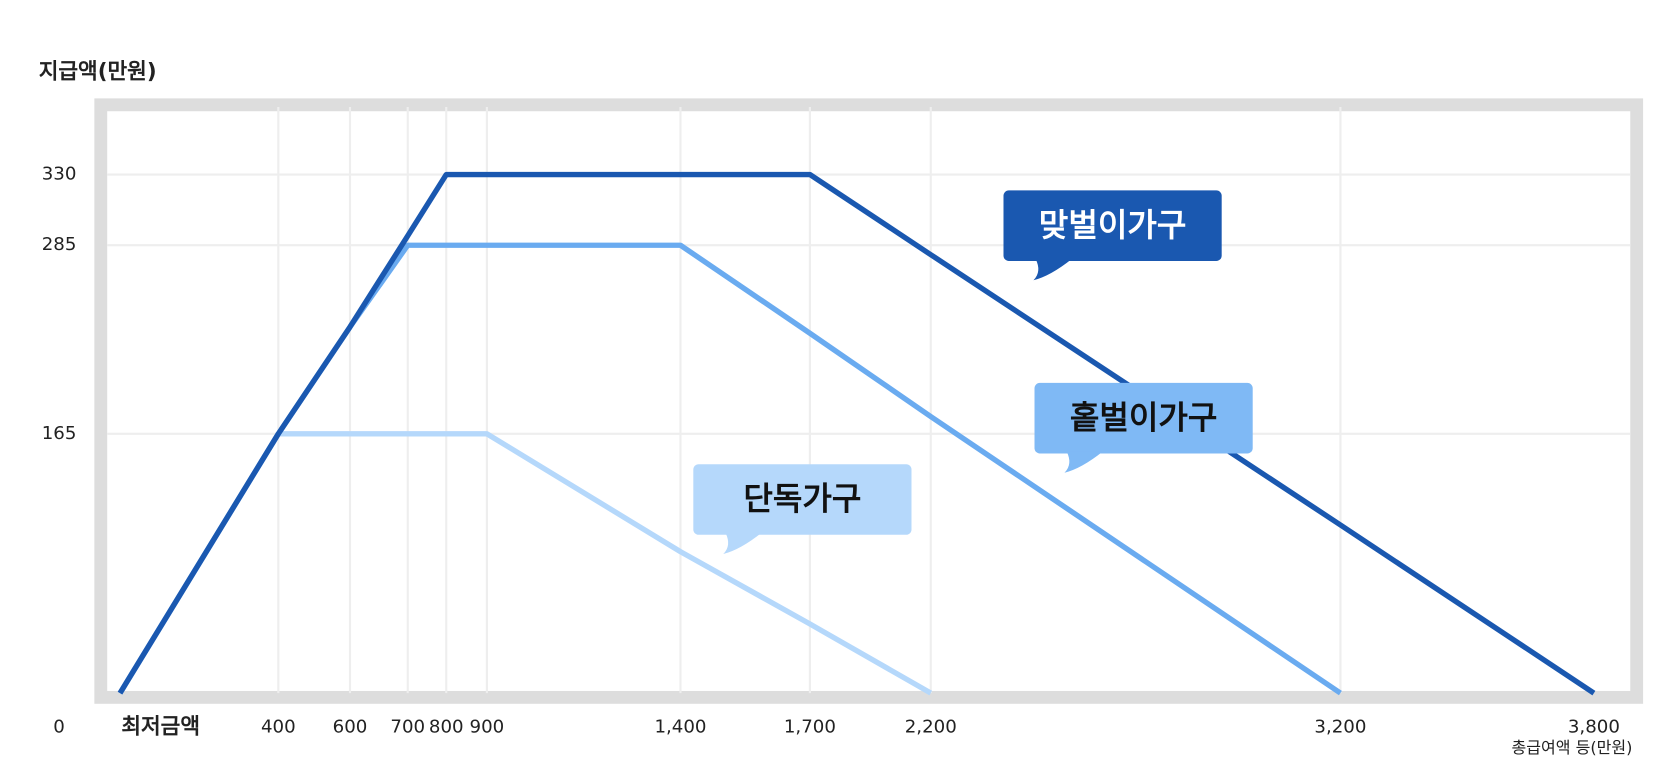  What do you see at coordinates (1594, 726) in the screenshot?
I see `x-tick-label: 3,800` at bounding box center [1594, 726].